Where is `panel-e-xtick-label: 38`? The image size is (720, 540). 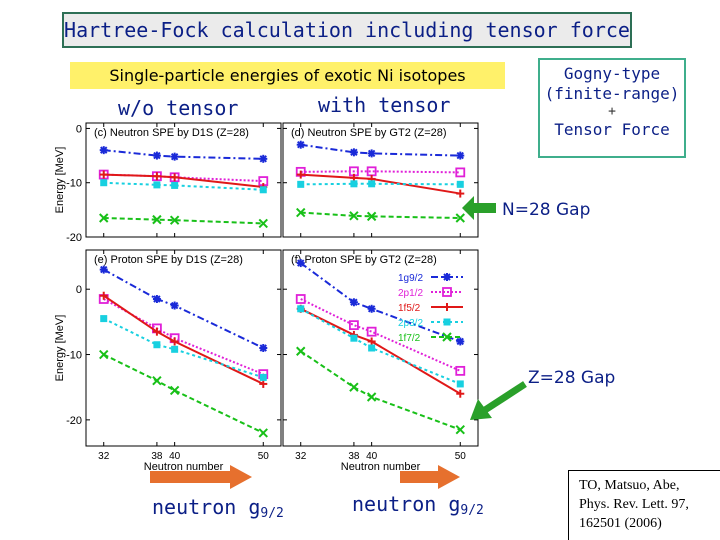
panel-e-xtick-label: 38 is located at coordinates (157, 456).